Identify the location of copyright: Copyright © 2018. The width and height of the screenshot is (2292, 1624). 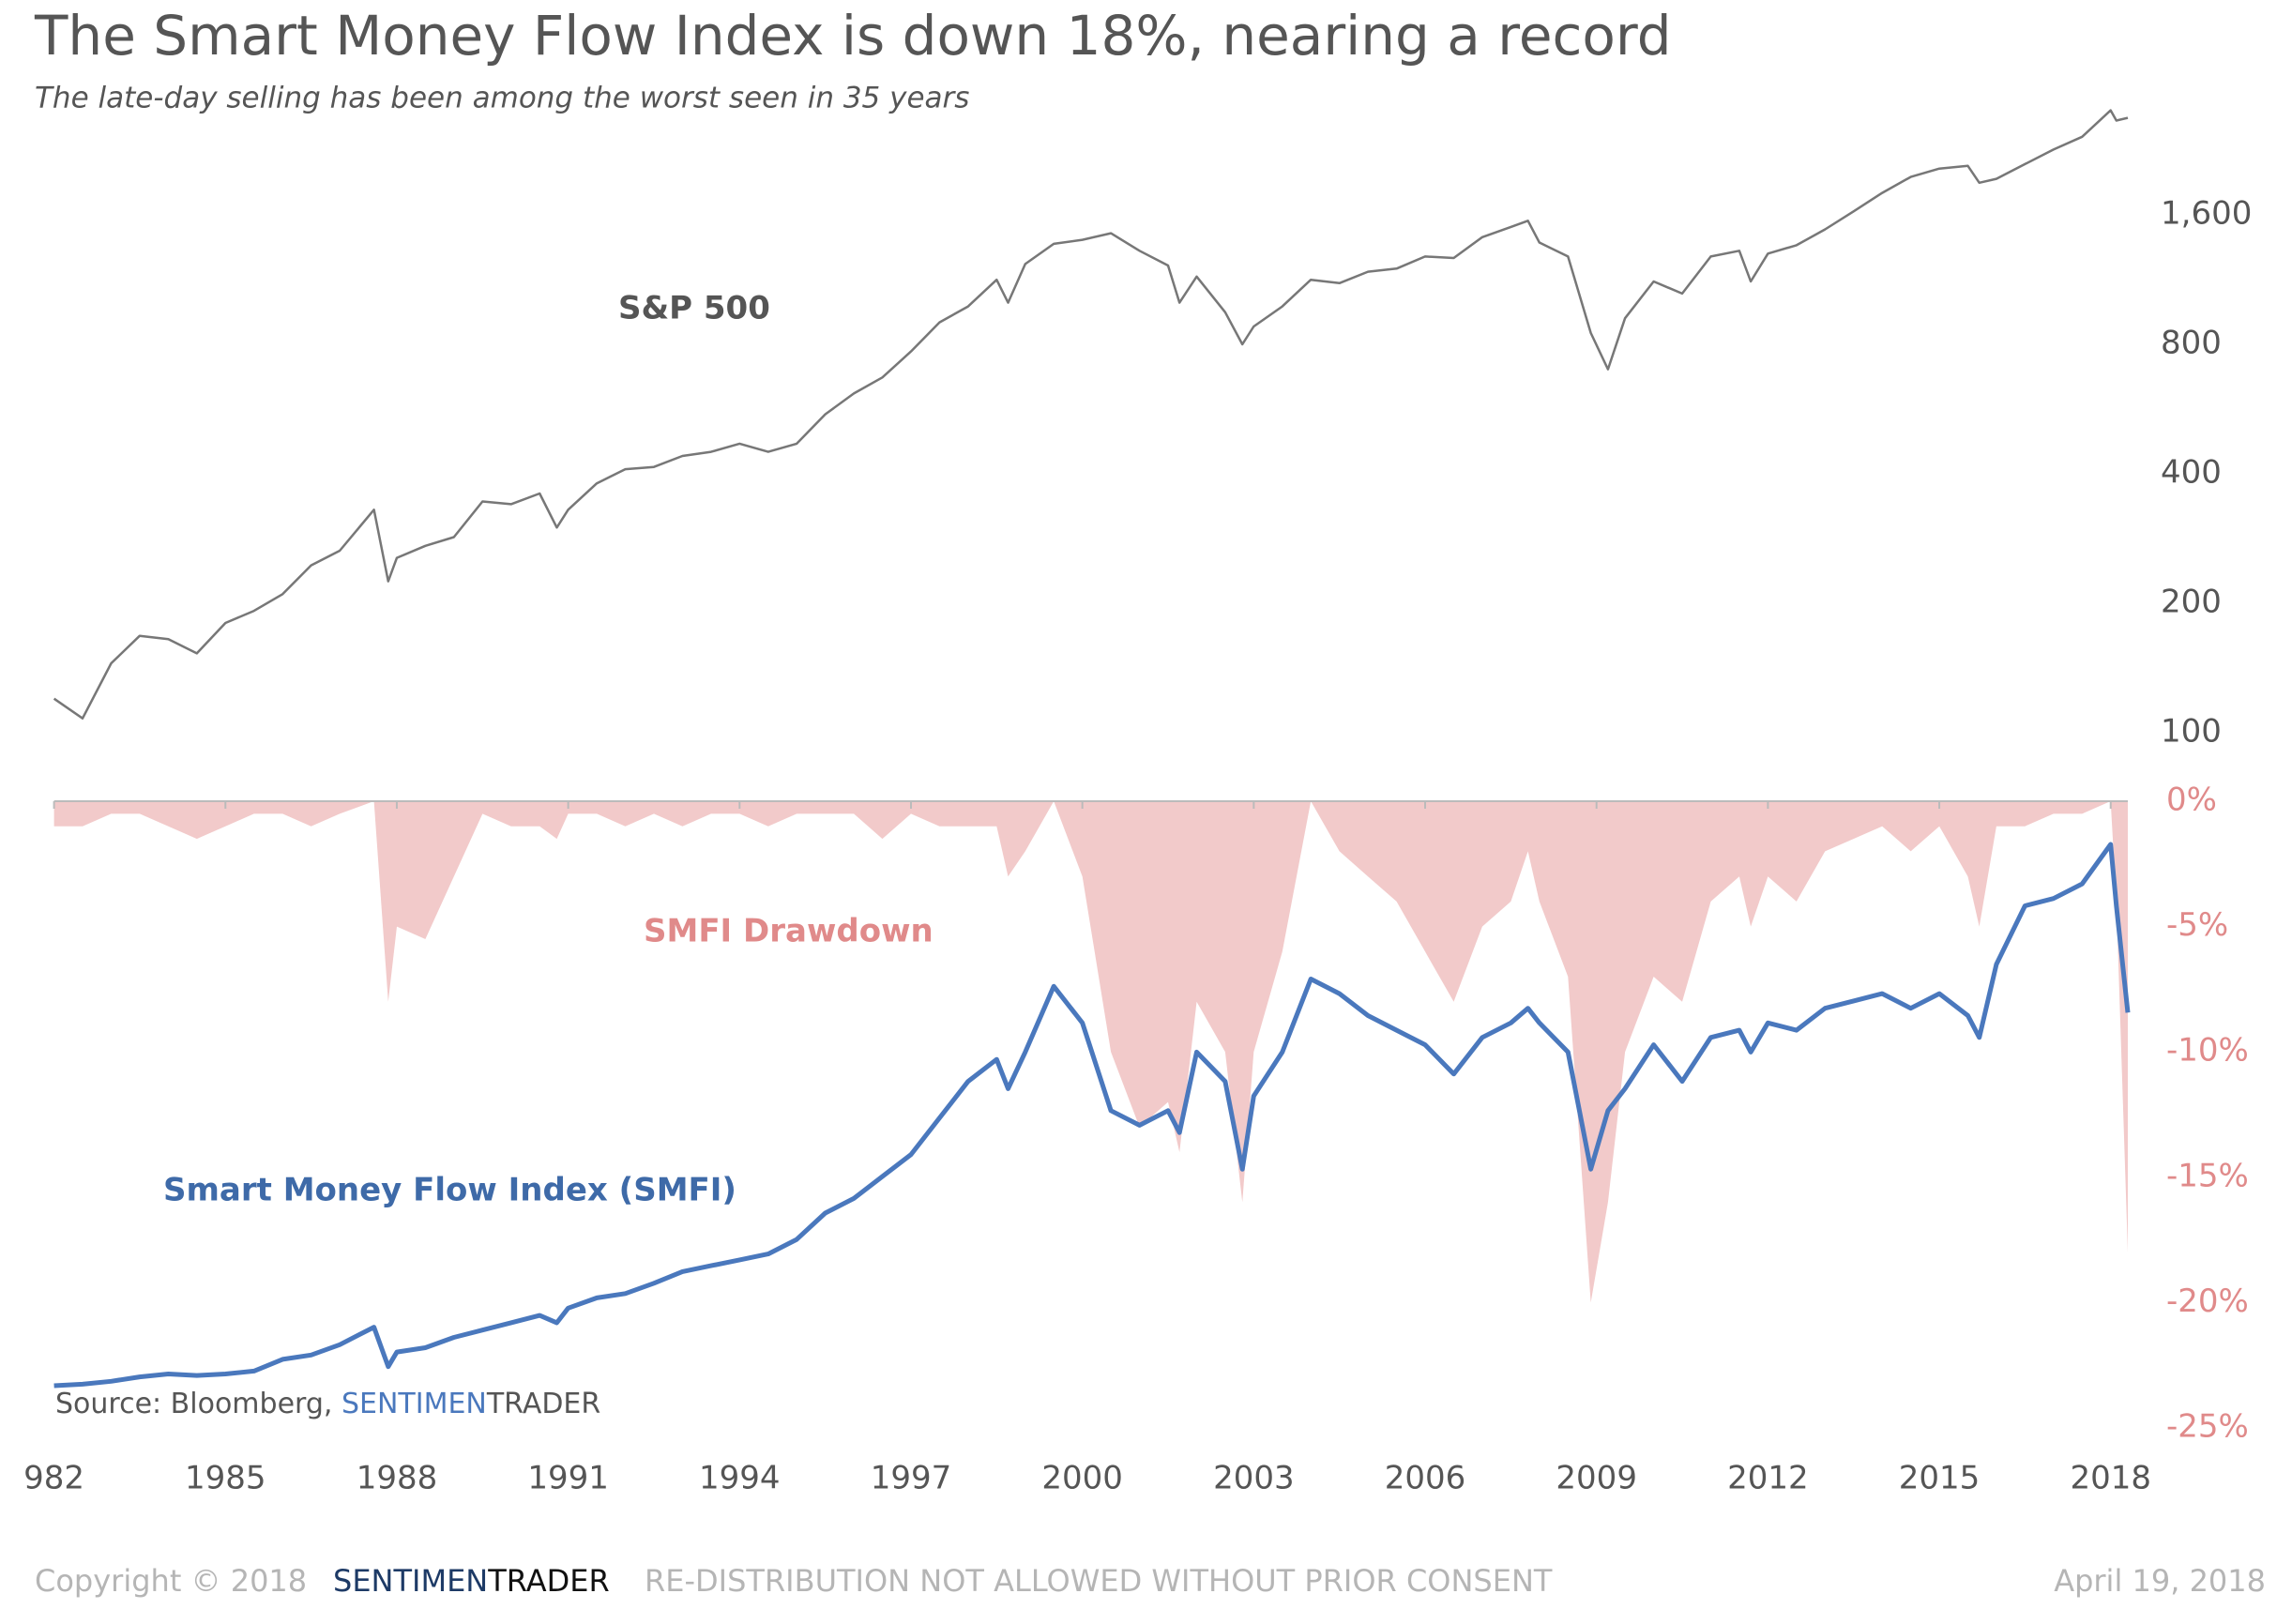
(171, 1581).